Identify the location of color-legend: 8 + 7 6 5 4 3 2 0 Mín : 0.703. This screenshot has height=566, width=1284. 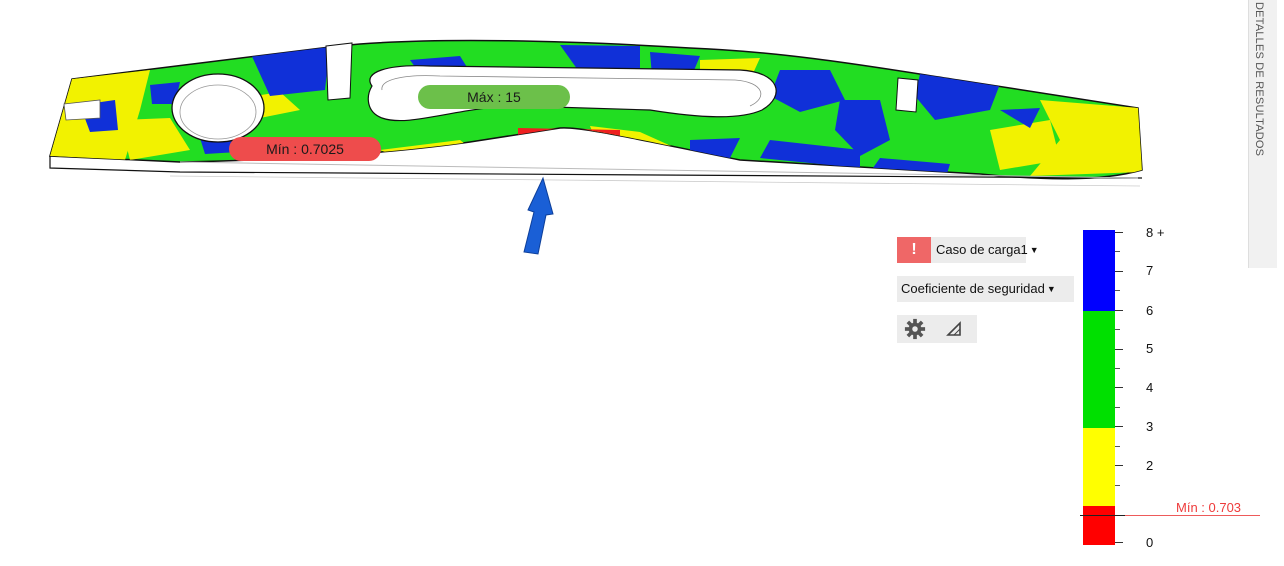
(1175, 387).